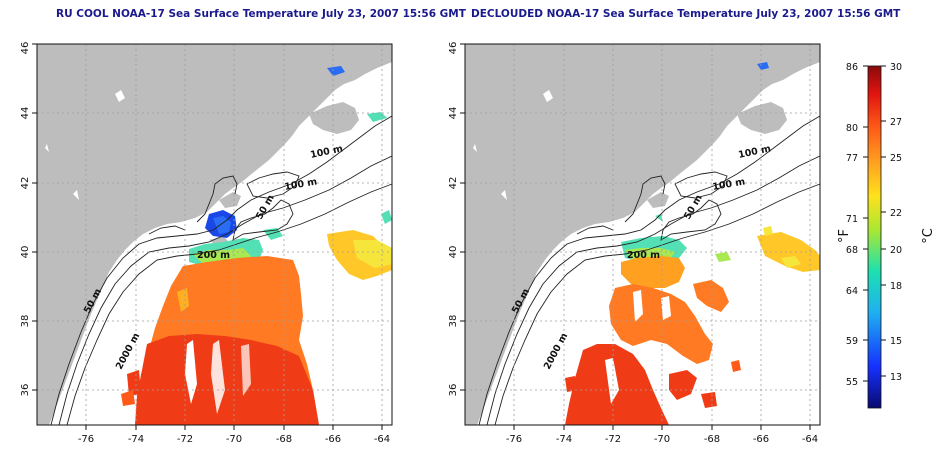  What do you see at coordinates (896, 67) in the screenshot?
I see `colorbar-c-tick: 30` at bounding box center [896, 67].